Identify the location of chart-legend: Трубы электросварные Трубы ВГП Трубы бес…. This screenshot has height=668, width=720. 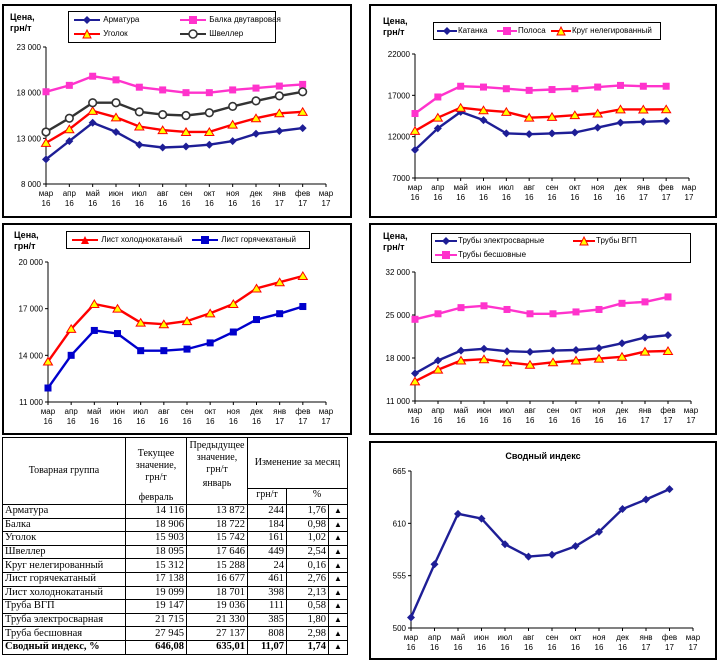
(561, 248).